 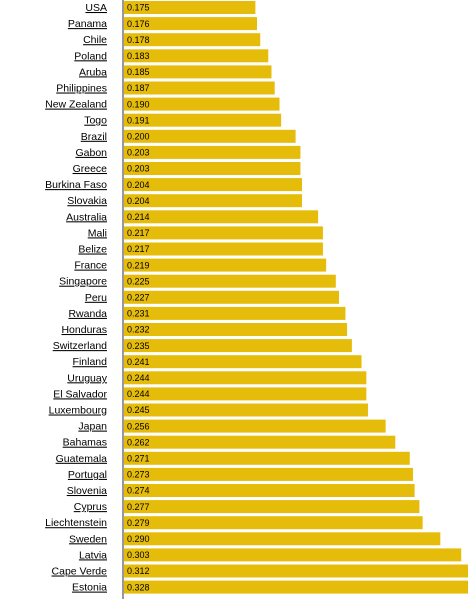 I want to click on value-label: 0.214, so click(x=138, y=217).